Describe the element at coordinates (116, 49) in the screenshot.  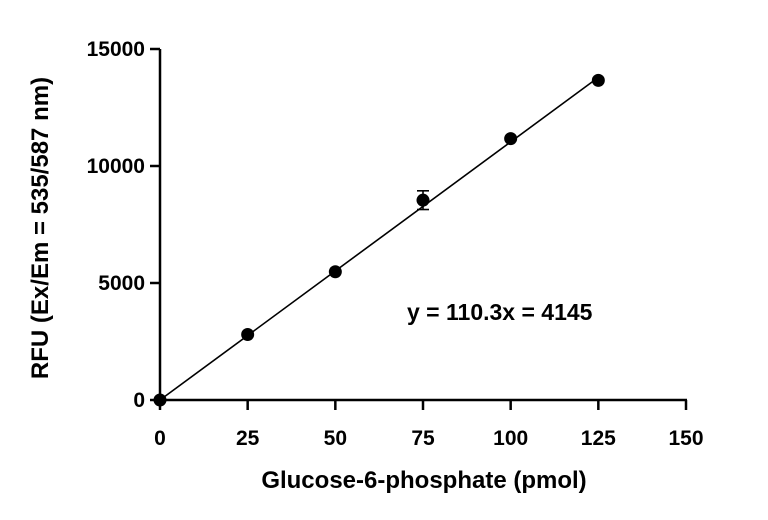
I see `y-tick-label: 15000` at that location.